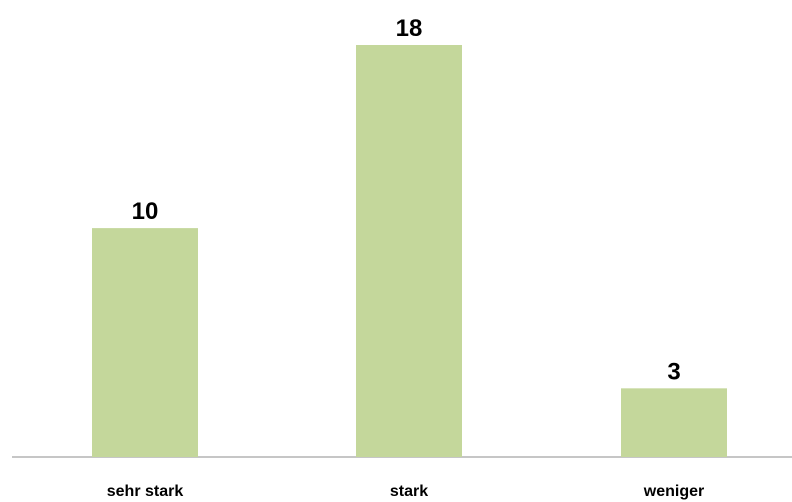 This screenshot has width=792, height=502. What do you see at coordinates (145, 342) in the screenshot?
I see `bar-sehr-stark` at bounding box center [145, 342].